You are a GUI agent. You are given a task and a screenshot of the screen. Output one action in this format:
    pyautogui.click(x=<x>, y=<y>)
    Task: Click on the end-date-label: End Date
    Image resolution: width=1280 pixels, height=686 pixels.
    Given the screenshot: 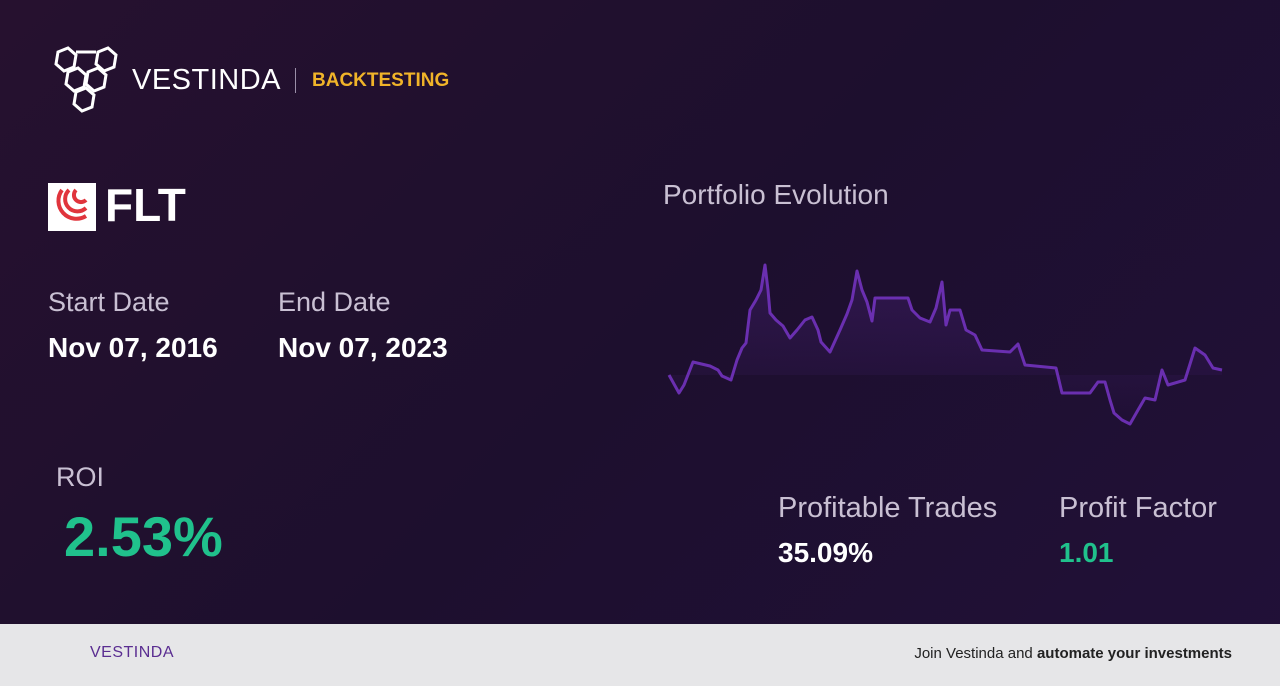 What is the action you would take?
    pyautogui.click(x=334, y=302)
    